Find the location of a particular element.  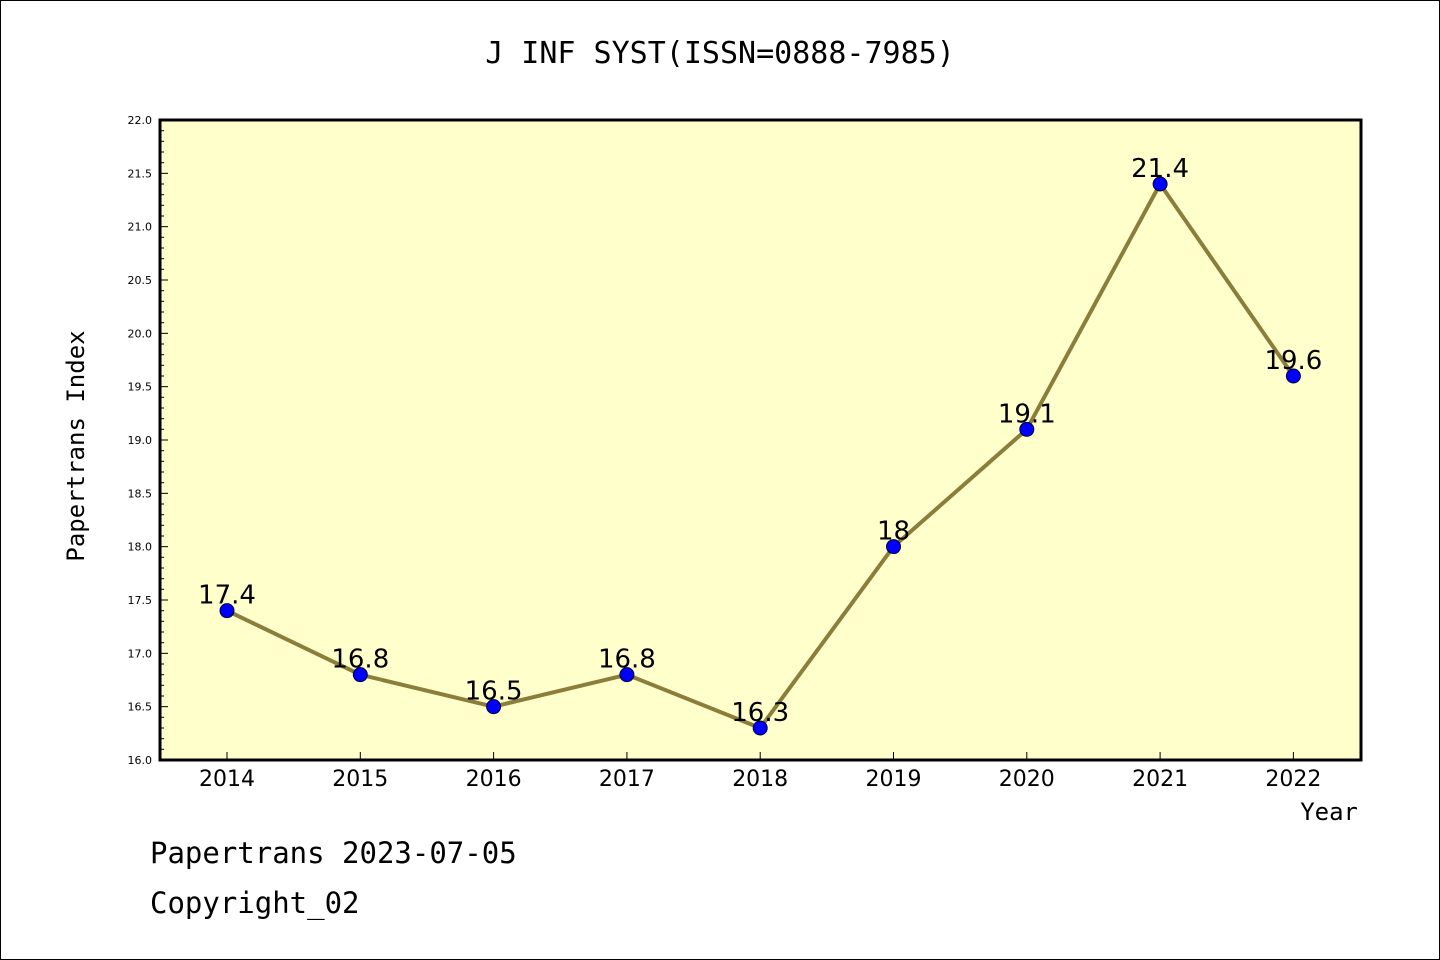

x-tick-label: 2022 is located at coordinates (1293, 779).